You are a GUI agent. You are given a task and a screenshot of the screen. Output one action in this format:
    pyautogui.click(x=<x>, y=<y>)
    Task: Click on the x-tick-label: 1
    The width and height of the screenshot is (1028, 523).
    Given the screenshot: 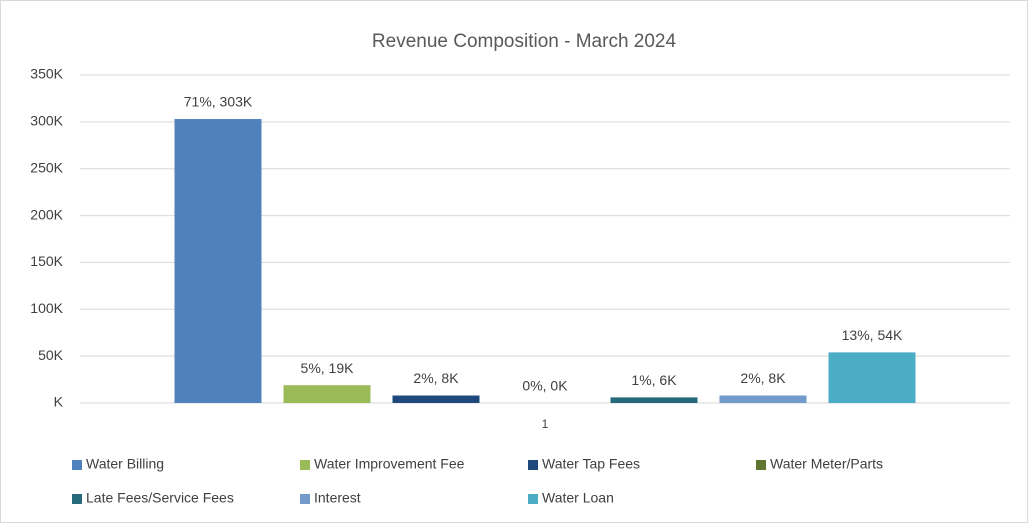 What is the action you would take?
    pyautogui.click(x=545, y=424)
    